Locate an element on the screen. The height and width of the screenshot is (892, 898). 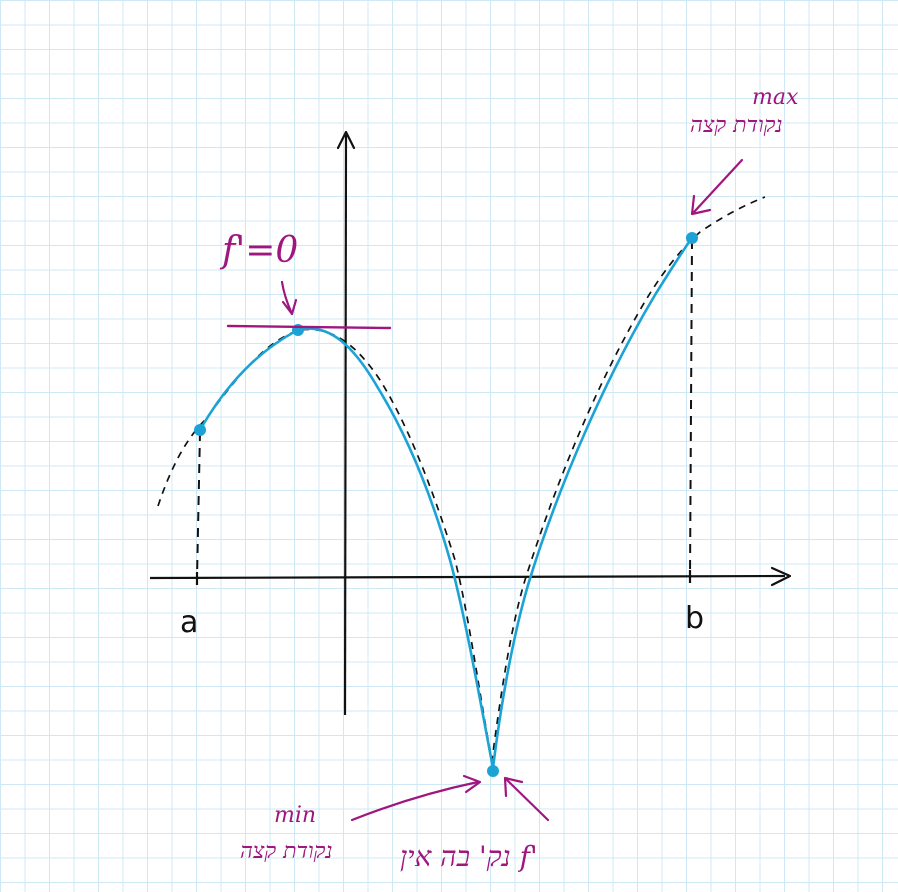
min-endpoint-label: נקודת קצה is located at coordinates (286, 851).